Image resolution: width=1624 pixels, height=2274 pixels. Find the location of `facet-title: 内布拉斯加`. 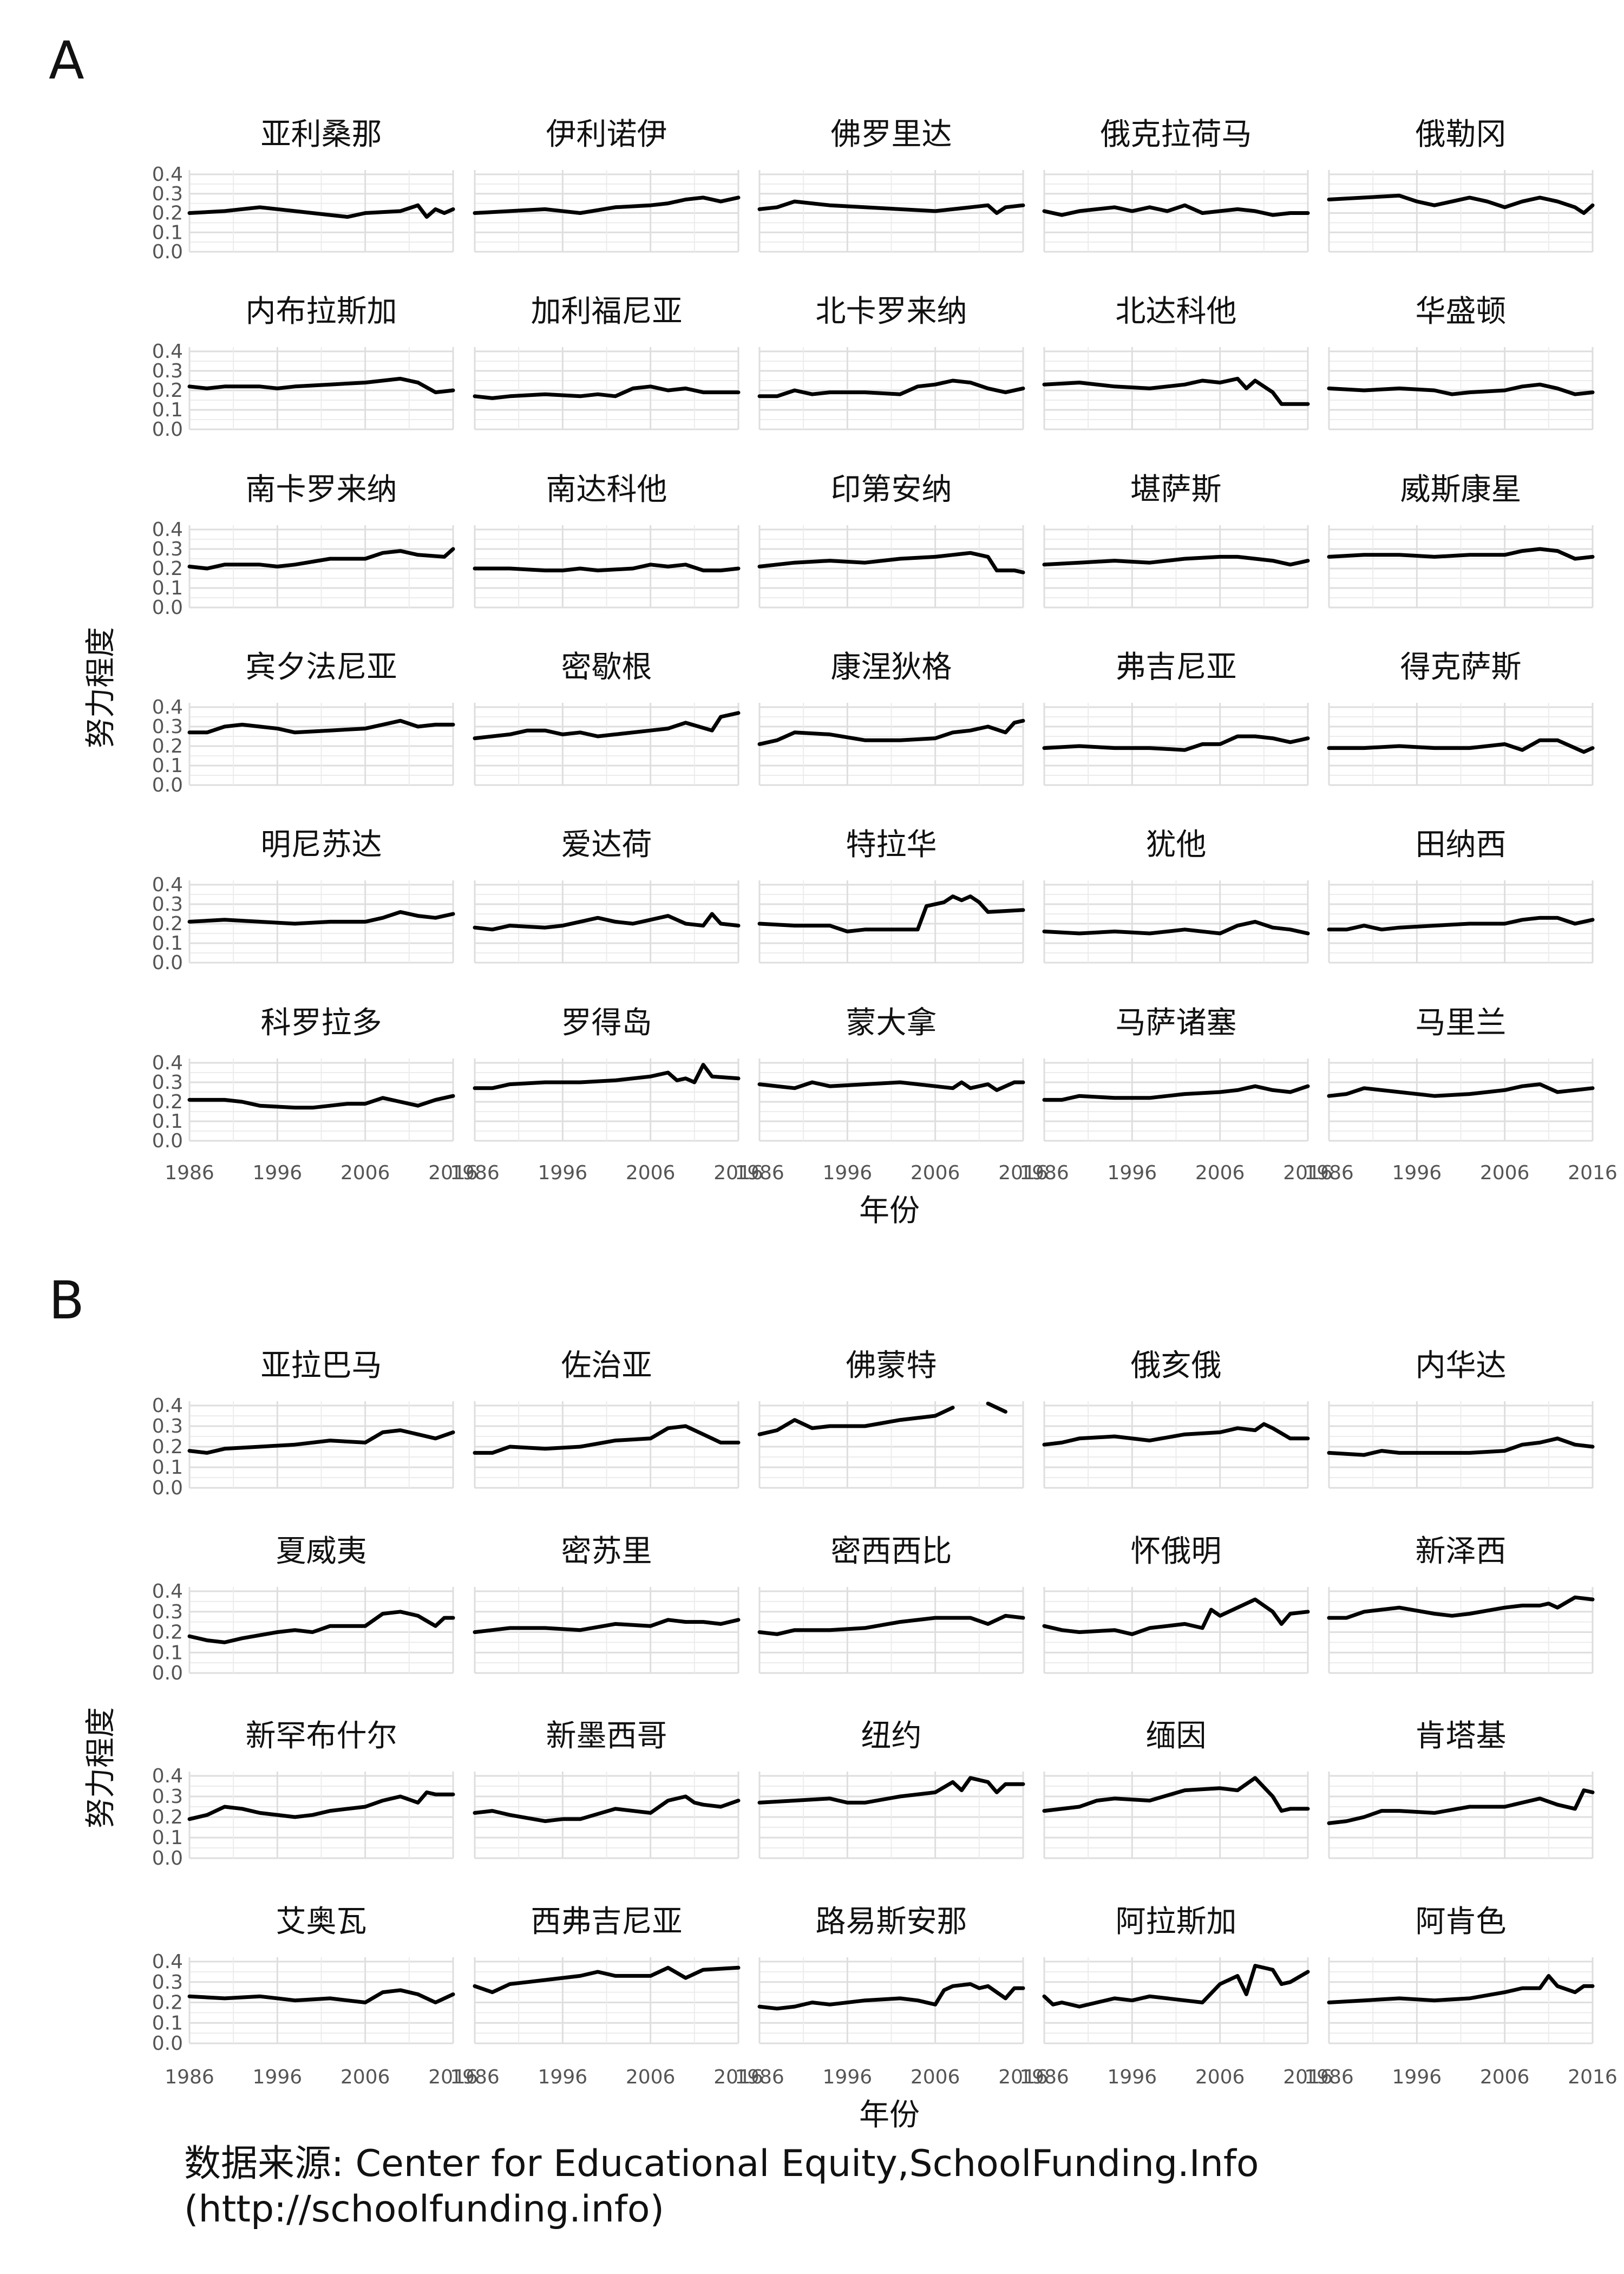

facet-title: 内布拉斯加 is located at coordinates (321, 312).